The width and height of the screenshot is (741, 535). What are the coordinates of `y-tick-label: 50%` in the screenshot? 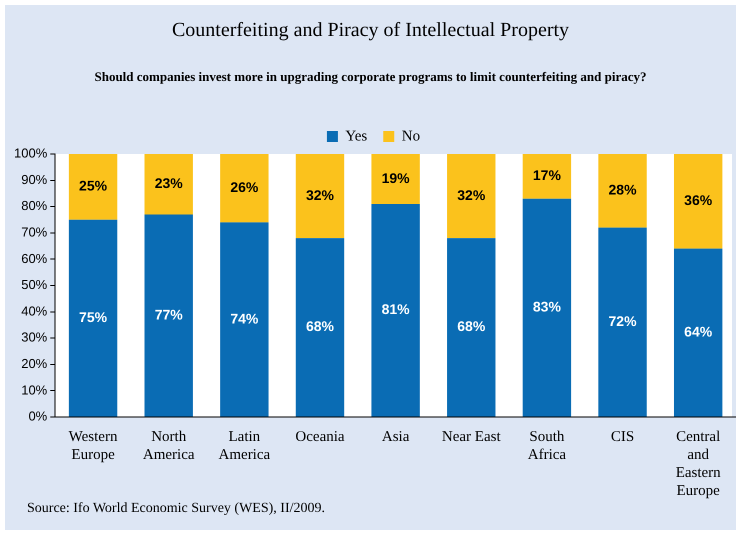 It's located at (34, 284).